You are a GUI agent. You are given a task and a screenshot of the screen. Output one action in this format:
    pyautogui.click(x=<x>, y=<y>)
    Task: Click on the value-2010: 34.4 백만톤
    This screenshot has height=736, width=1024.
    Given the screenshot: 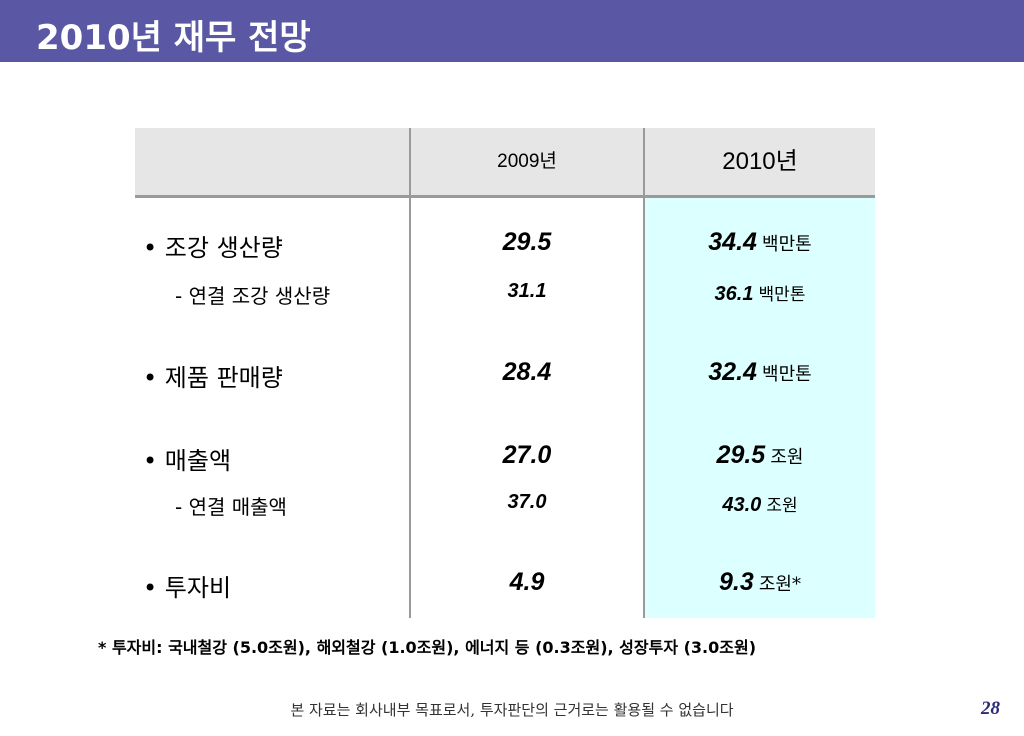 What is the action you would take?
    pyautogui.click(x=760, y=242)
    